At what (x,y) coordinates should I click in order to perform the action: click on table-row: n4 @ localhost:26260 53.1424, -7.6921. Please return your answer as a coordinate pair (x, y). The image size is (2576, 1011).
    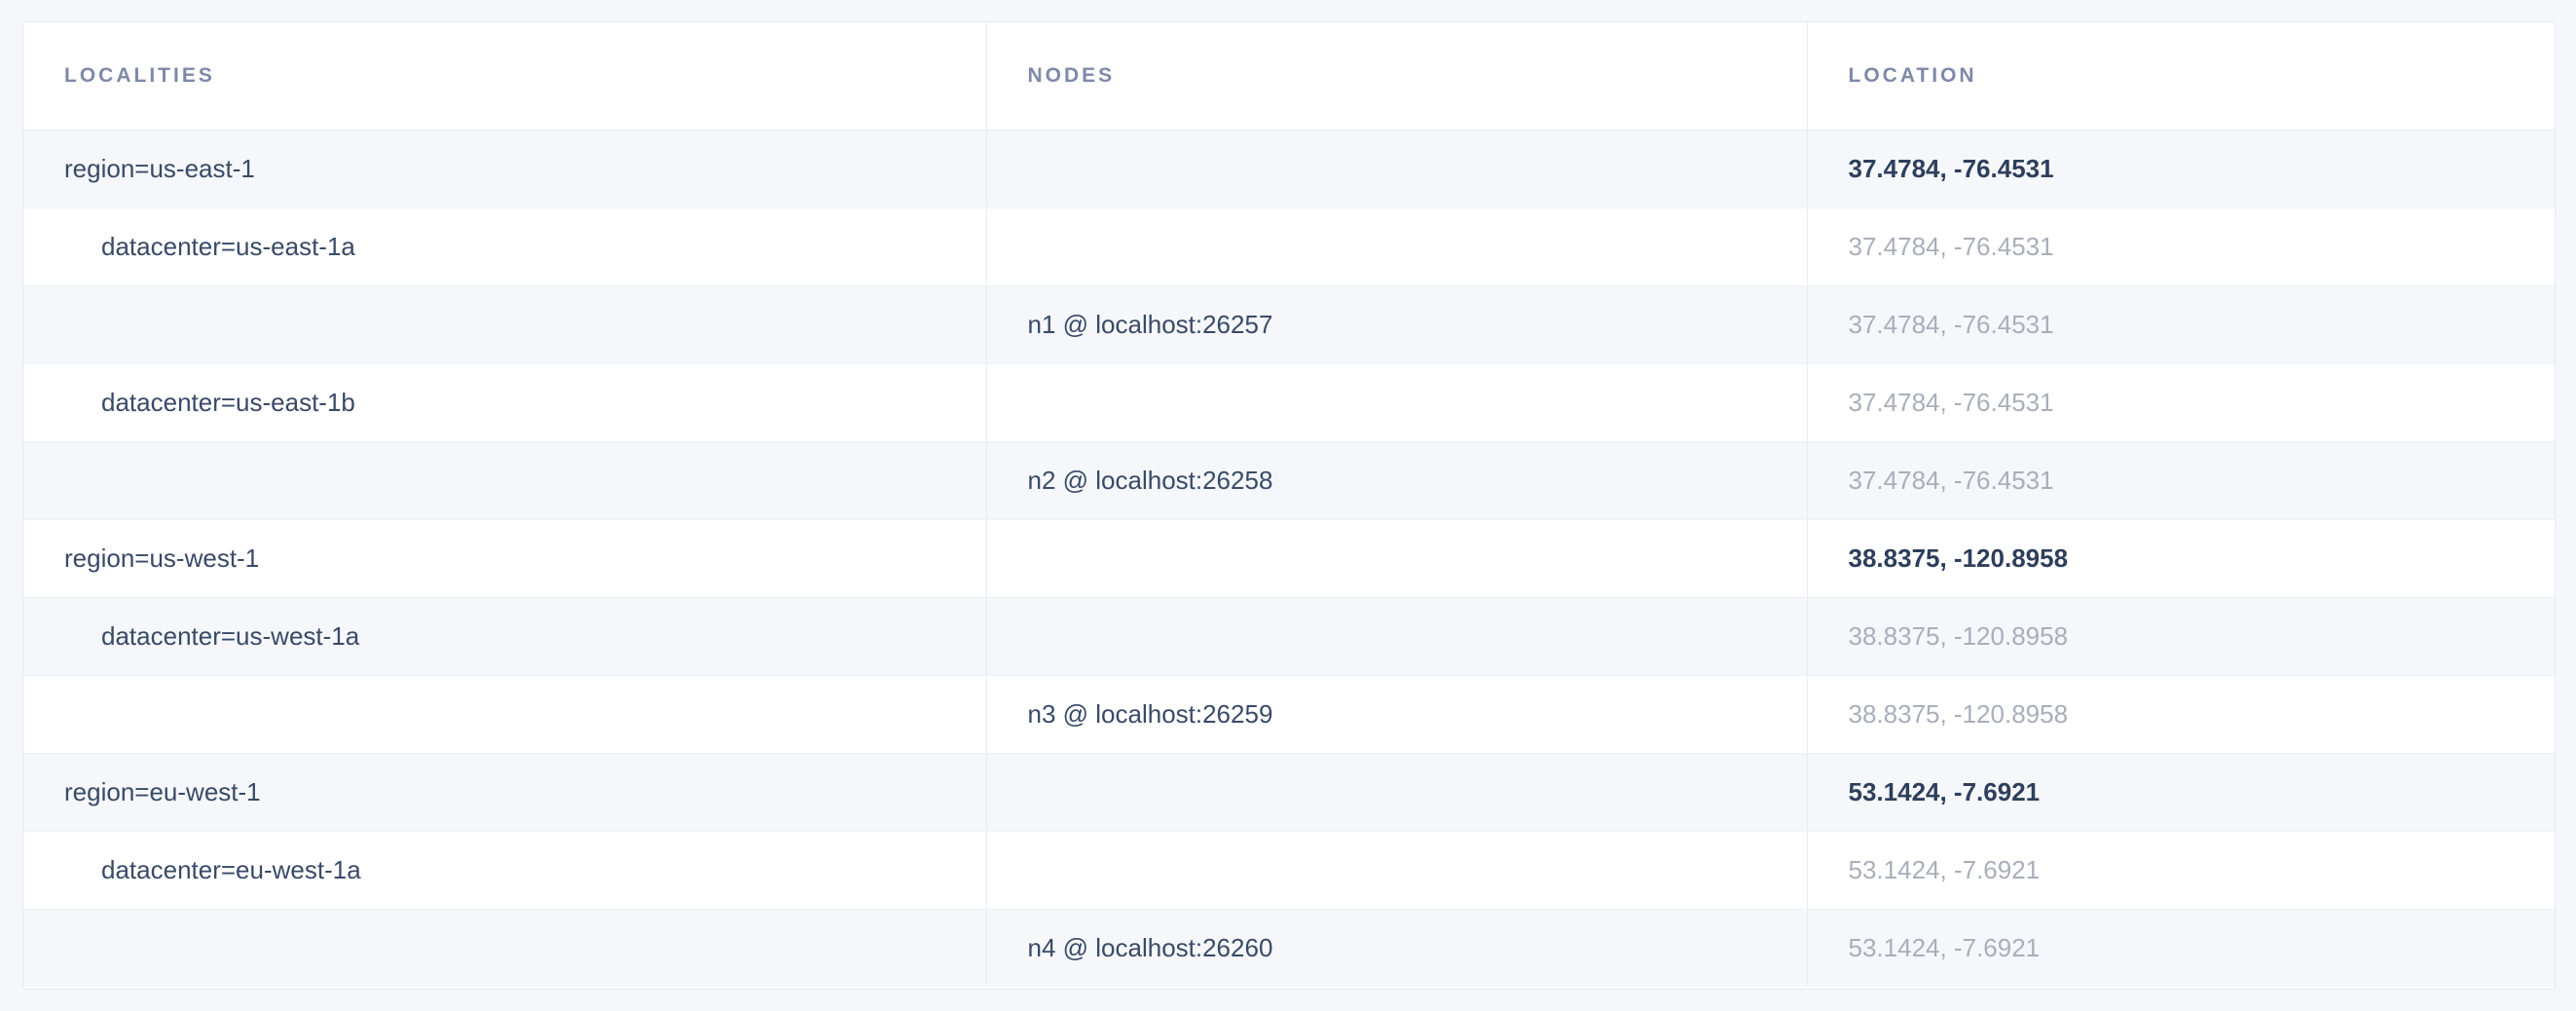
    Looking at the image, I should click on (1289, 948).